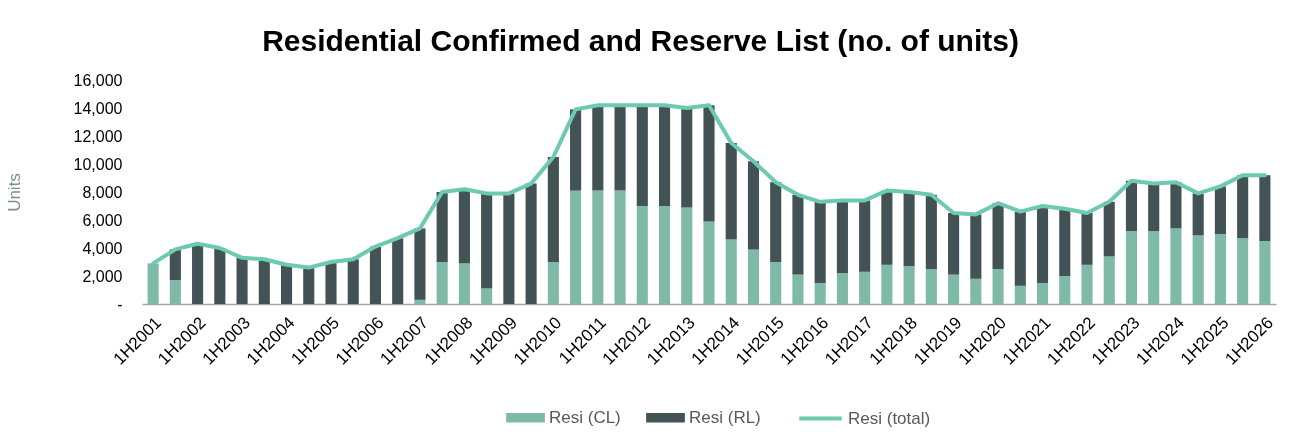  Describe the element at coordinates (98, 164) in the screenshot. I see `y-tick-label: 10,000` at that location.